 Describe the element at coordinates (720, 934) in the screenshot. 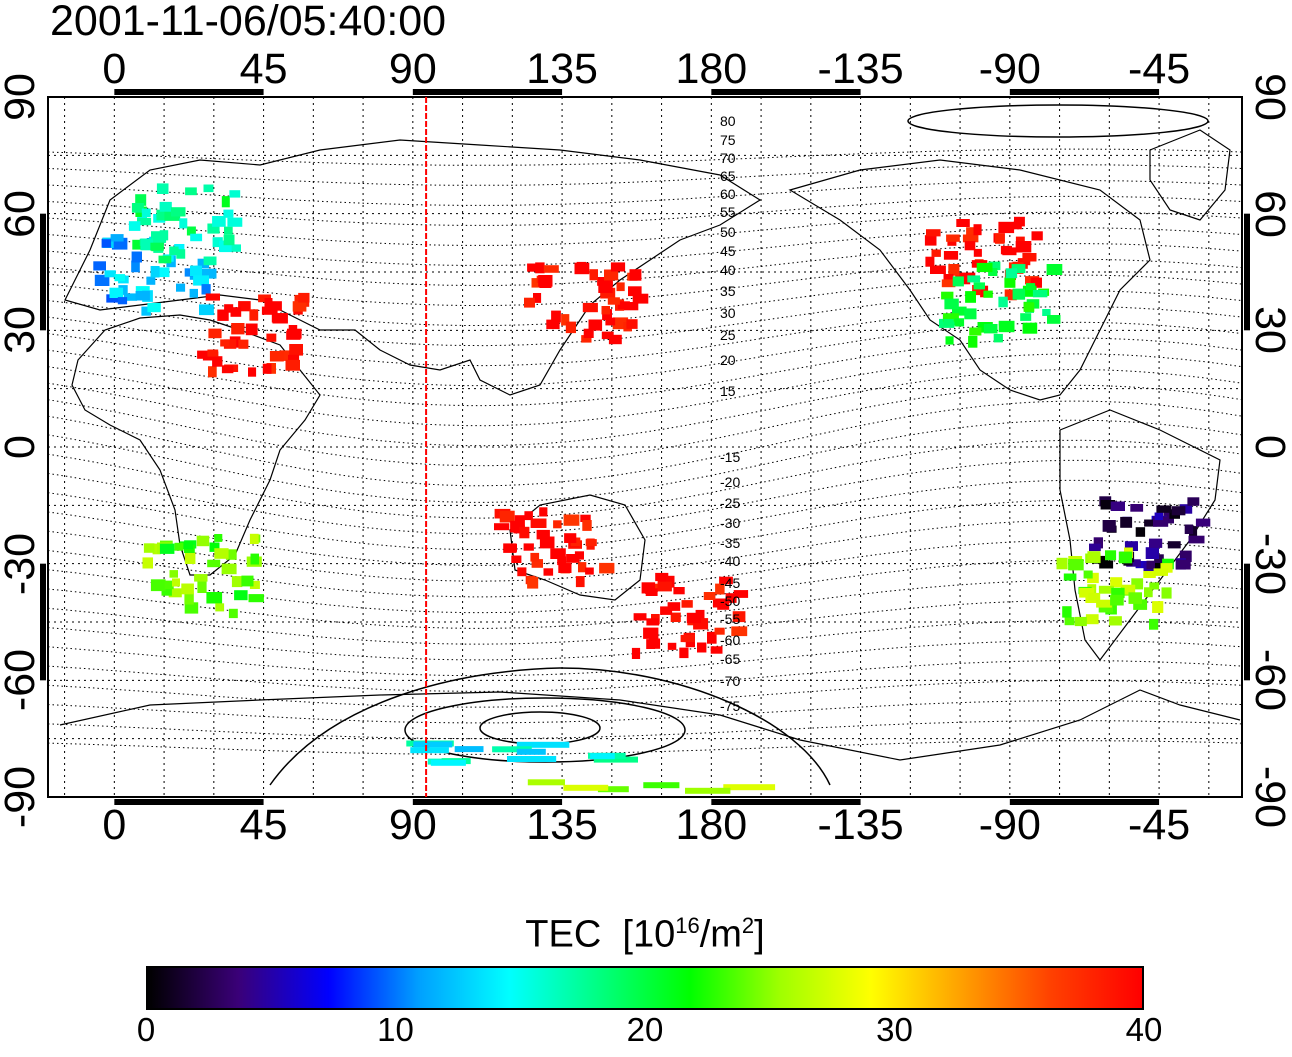

I see `colorbar-unit-mid: /m` at that location.